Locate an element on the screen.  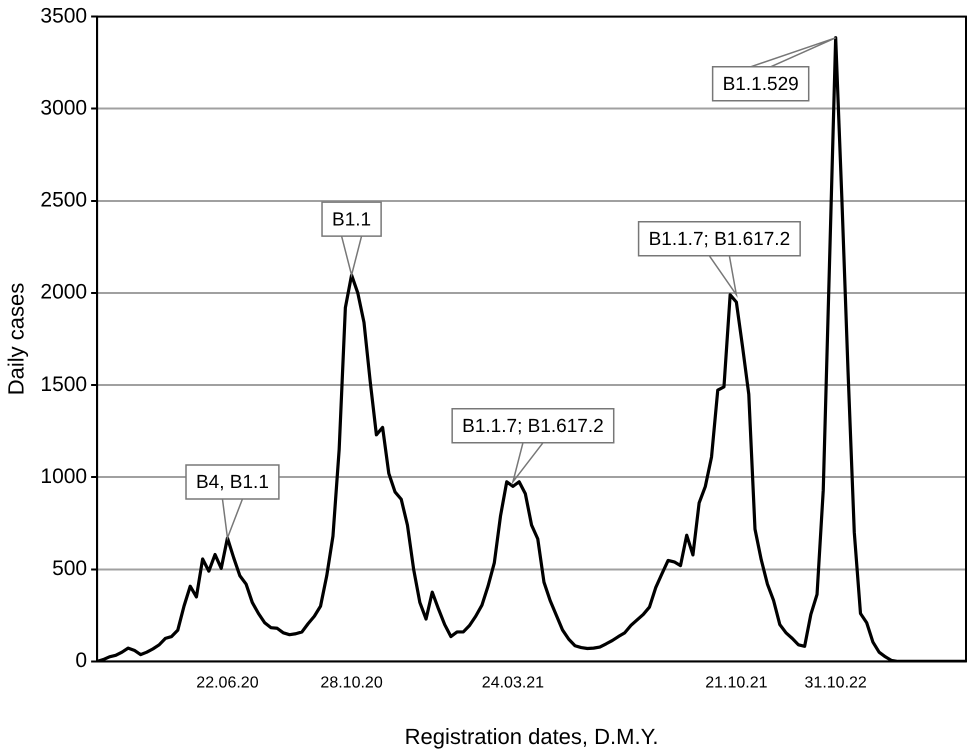
y-tick-label: 3500 is located at coordinates (64, 16).